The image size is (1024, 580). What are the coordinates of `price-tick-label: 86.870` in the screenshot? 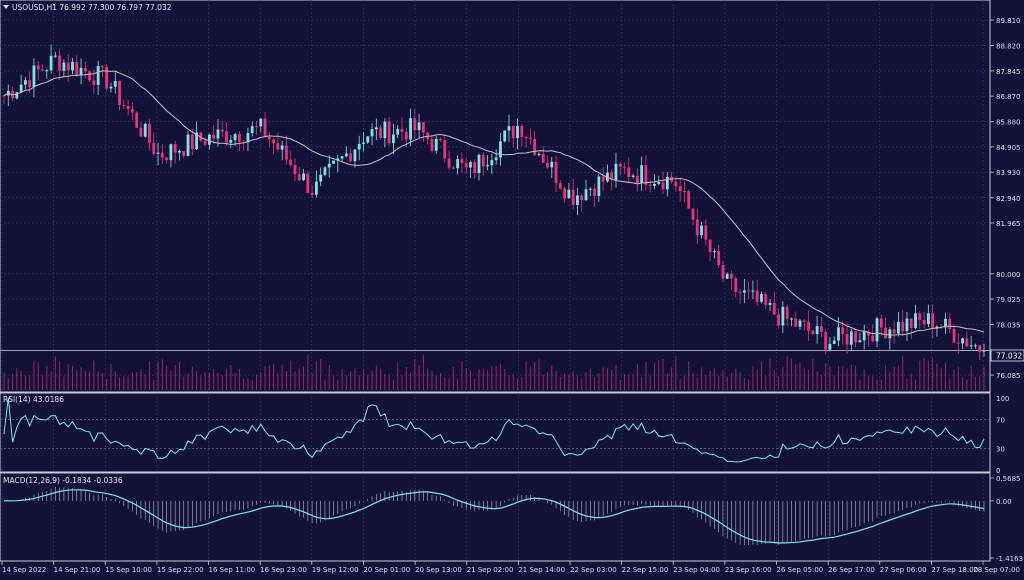 It's located at (1008, 97).